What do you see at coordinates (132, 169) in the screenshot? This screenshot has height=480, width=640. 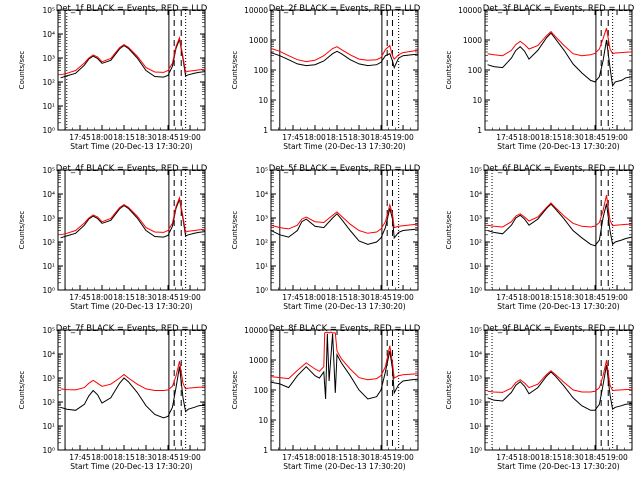 I see `chart-title: Det_4f BLACK = Events, RED = LLD` at bounding box center [132, 169].